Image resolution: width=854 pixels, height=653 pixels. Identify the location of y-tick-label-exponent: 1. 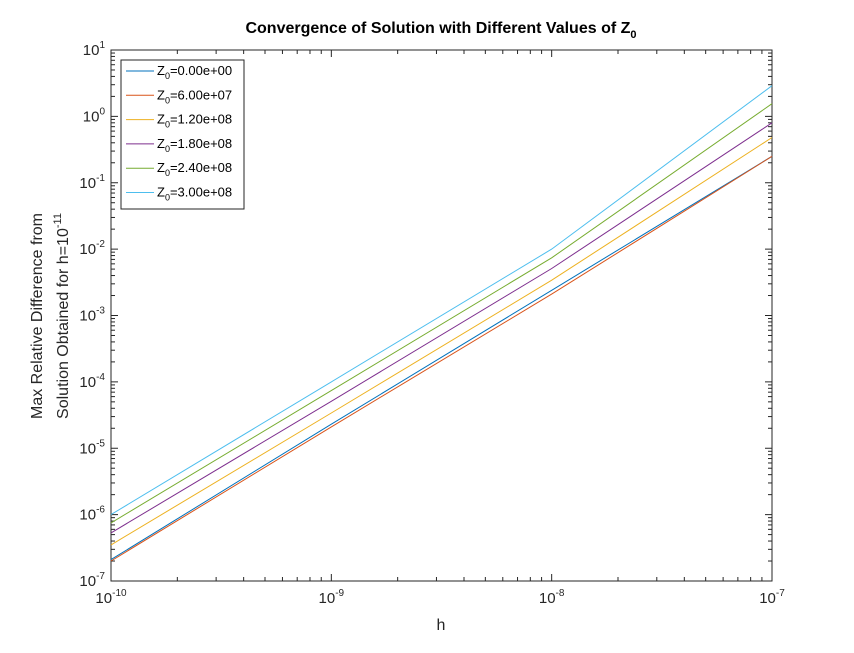
(102, 45).